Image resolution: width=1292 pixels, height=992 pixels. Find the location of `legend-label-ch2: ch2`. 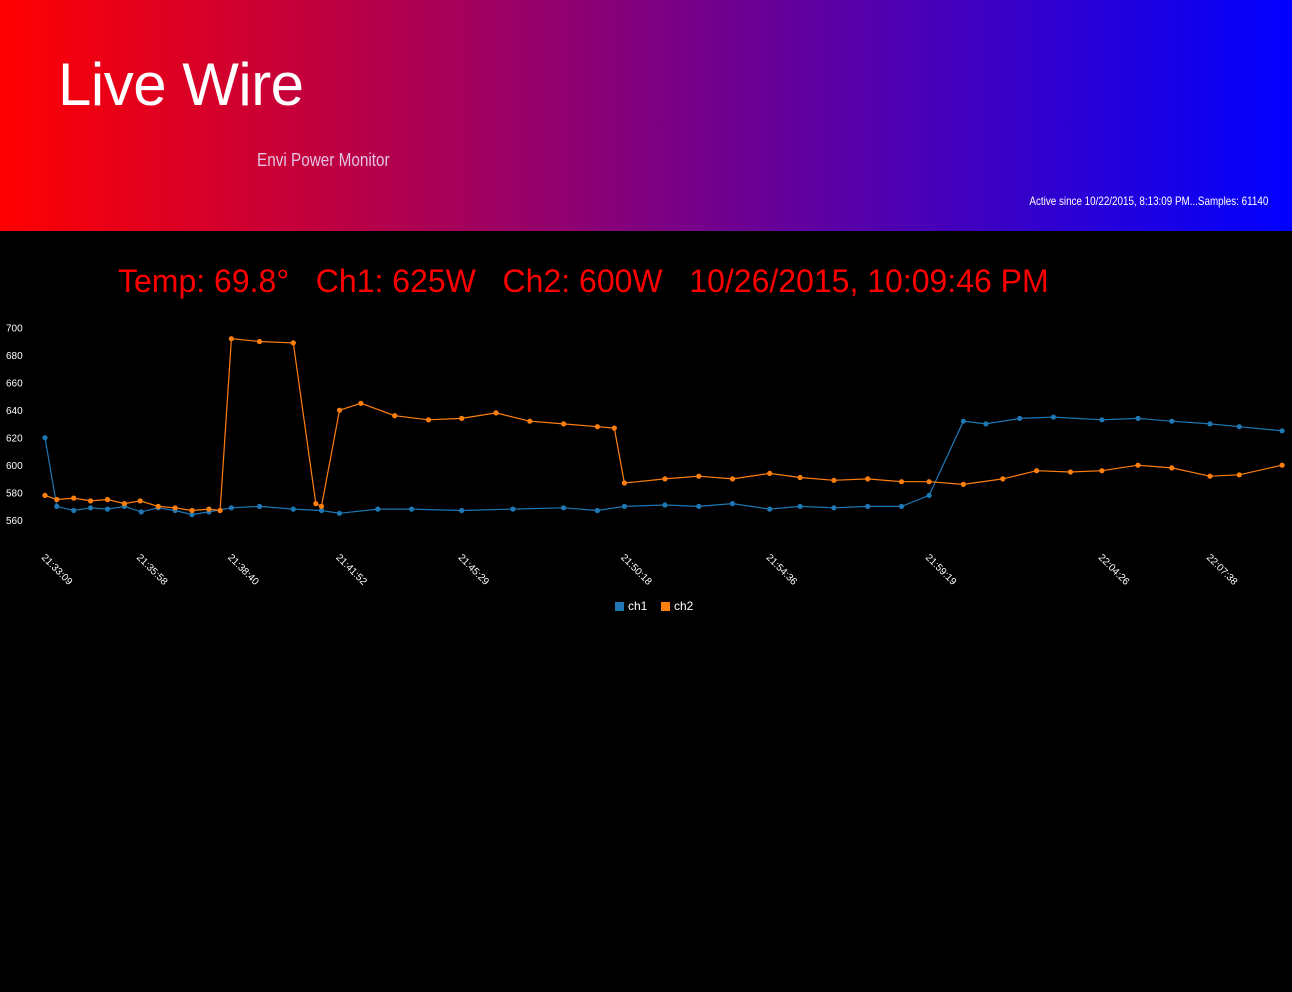

legend-label-ch2: ch2 is located at coordinates (684, 606).